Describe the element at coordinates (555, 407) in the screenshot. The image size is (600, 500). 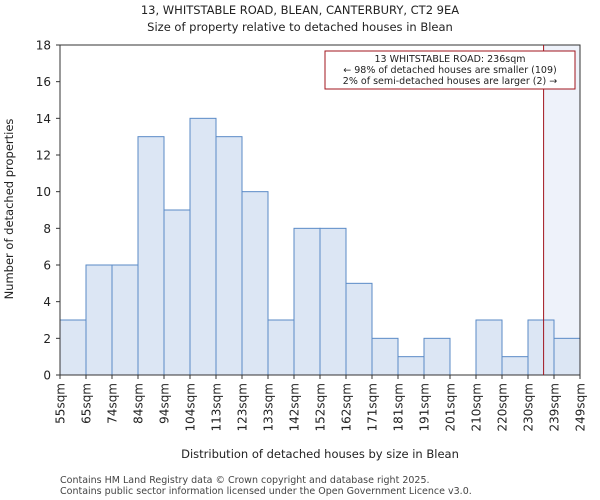
I see `x-tick-label: 239sqm` at that location.